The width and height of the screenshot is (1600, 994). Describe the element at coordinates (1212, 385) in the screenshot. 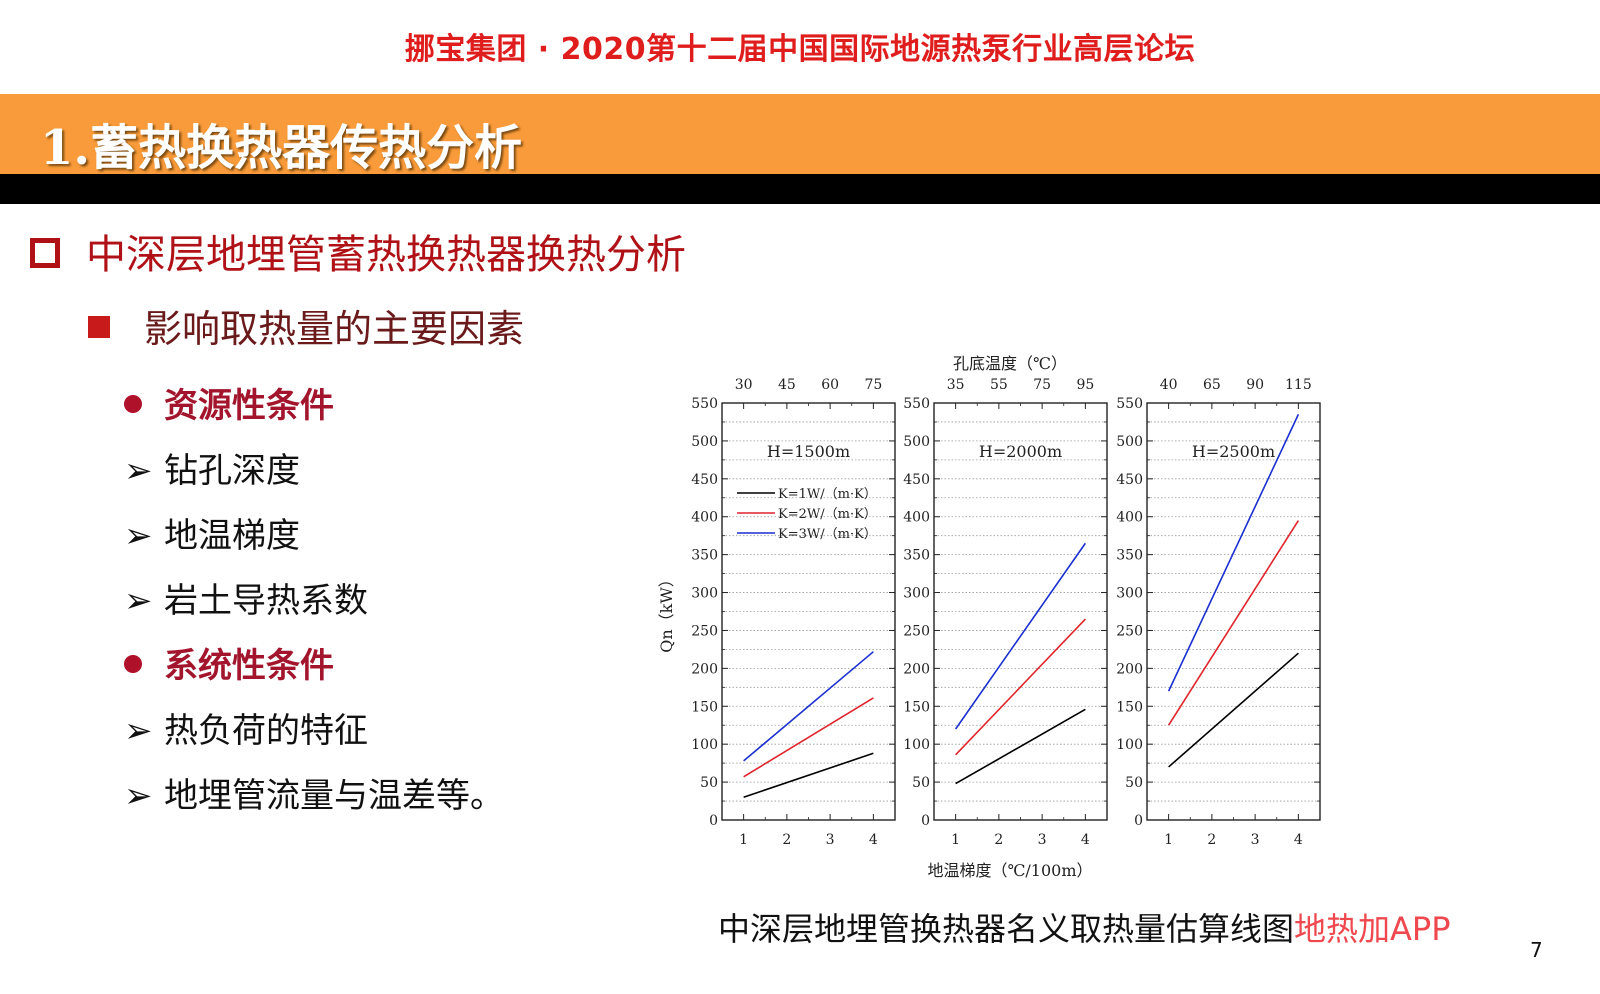

I see `top-tick-label: 65` at that location.